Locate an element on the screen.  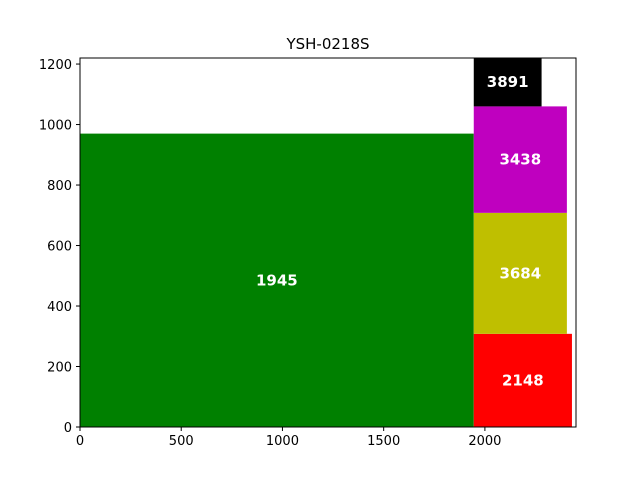
data-label-3684: 3684 is located at coordinates (520, 273).